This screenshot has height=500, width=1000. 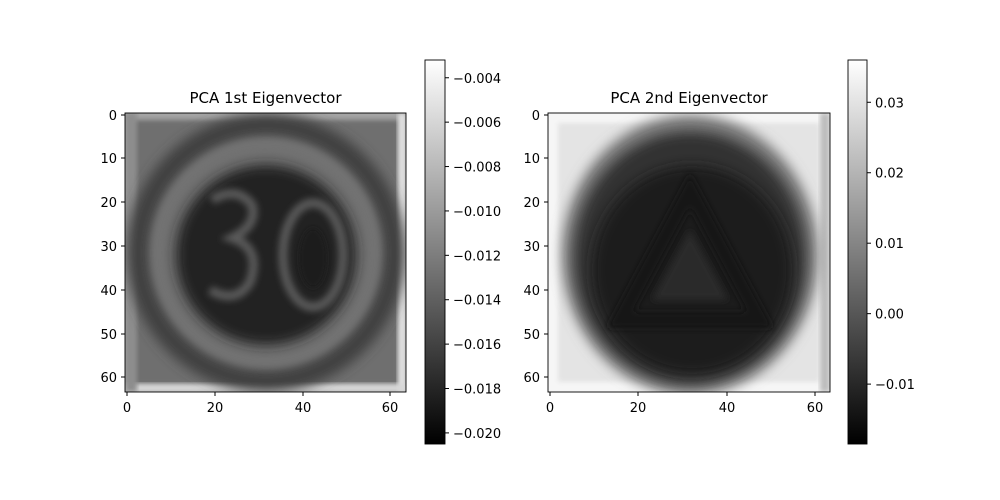 I want to click on chart-2-title: PCA 2nd Eigenvector, so click(x=689, y=98).